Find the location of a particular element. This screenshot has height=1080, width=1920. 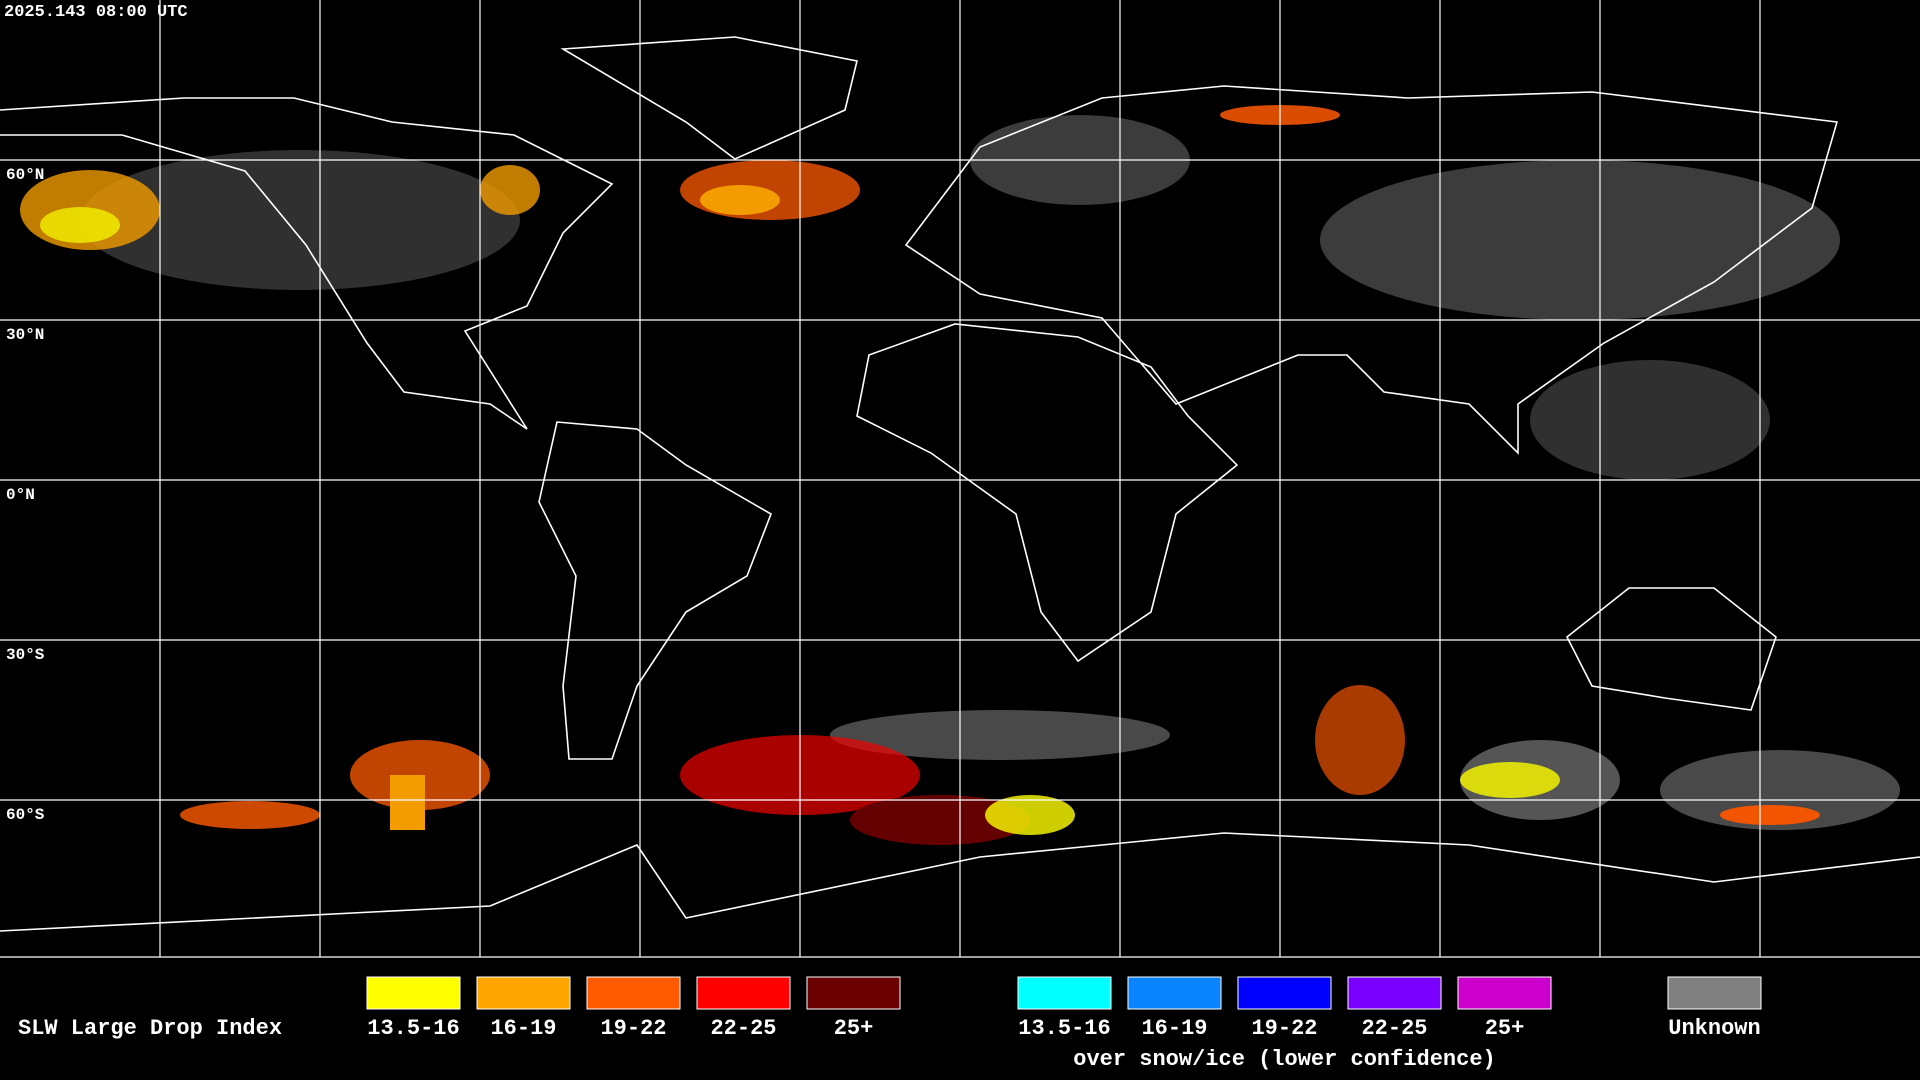

coast-south-america is located at coordinates (655, 590).